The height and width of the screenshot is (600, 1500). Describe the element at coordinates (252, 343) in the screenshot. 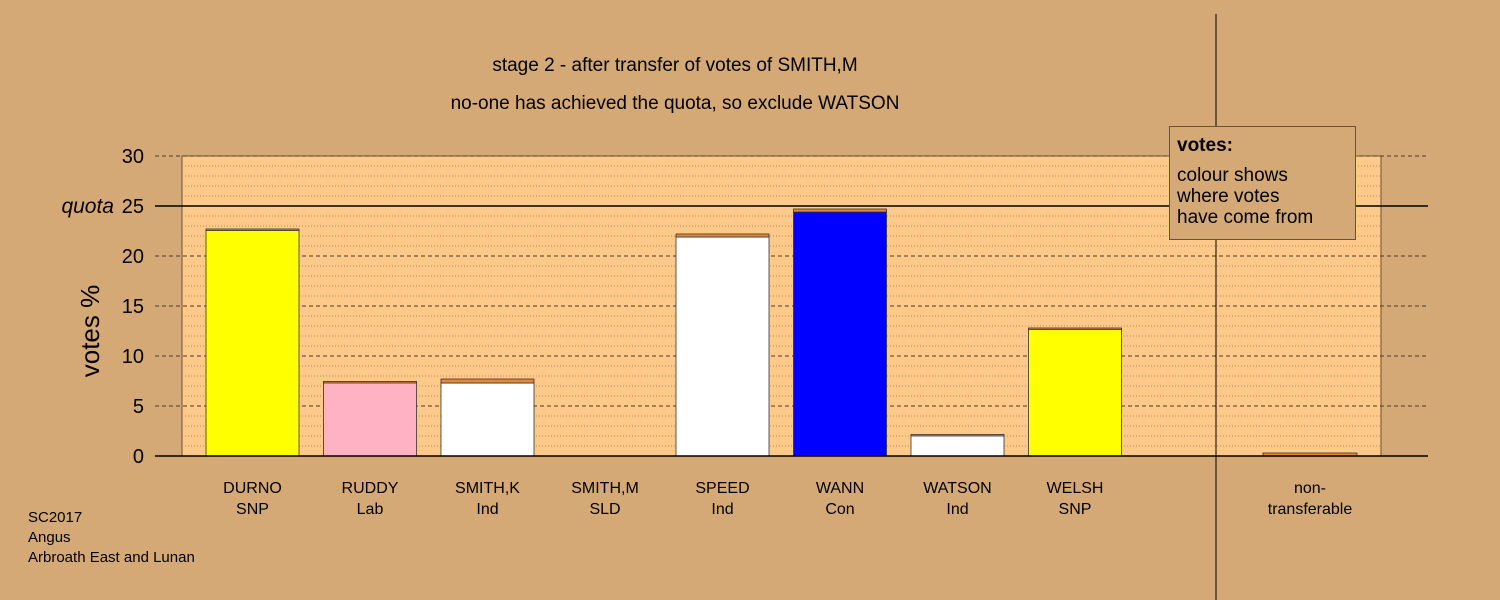

I see `bar-durno-base` at that location.